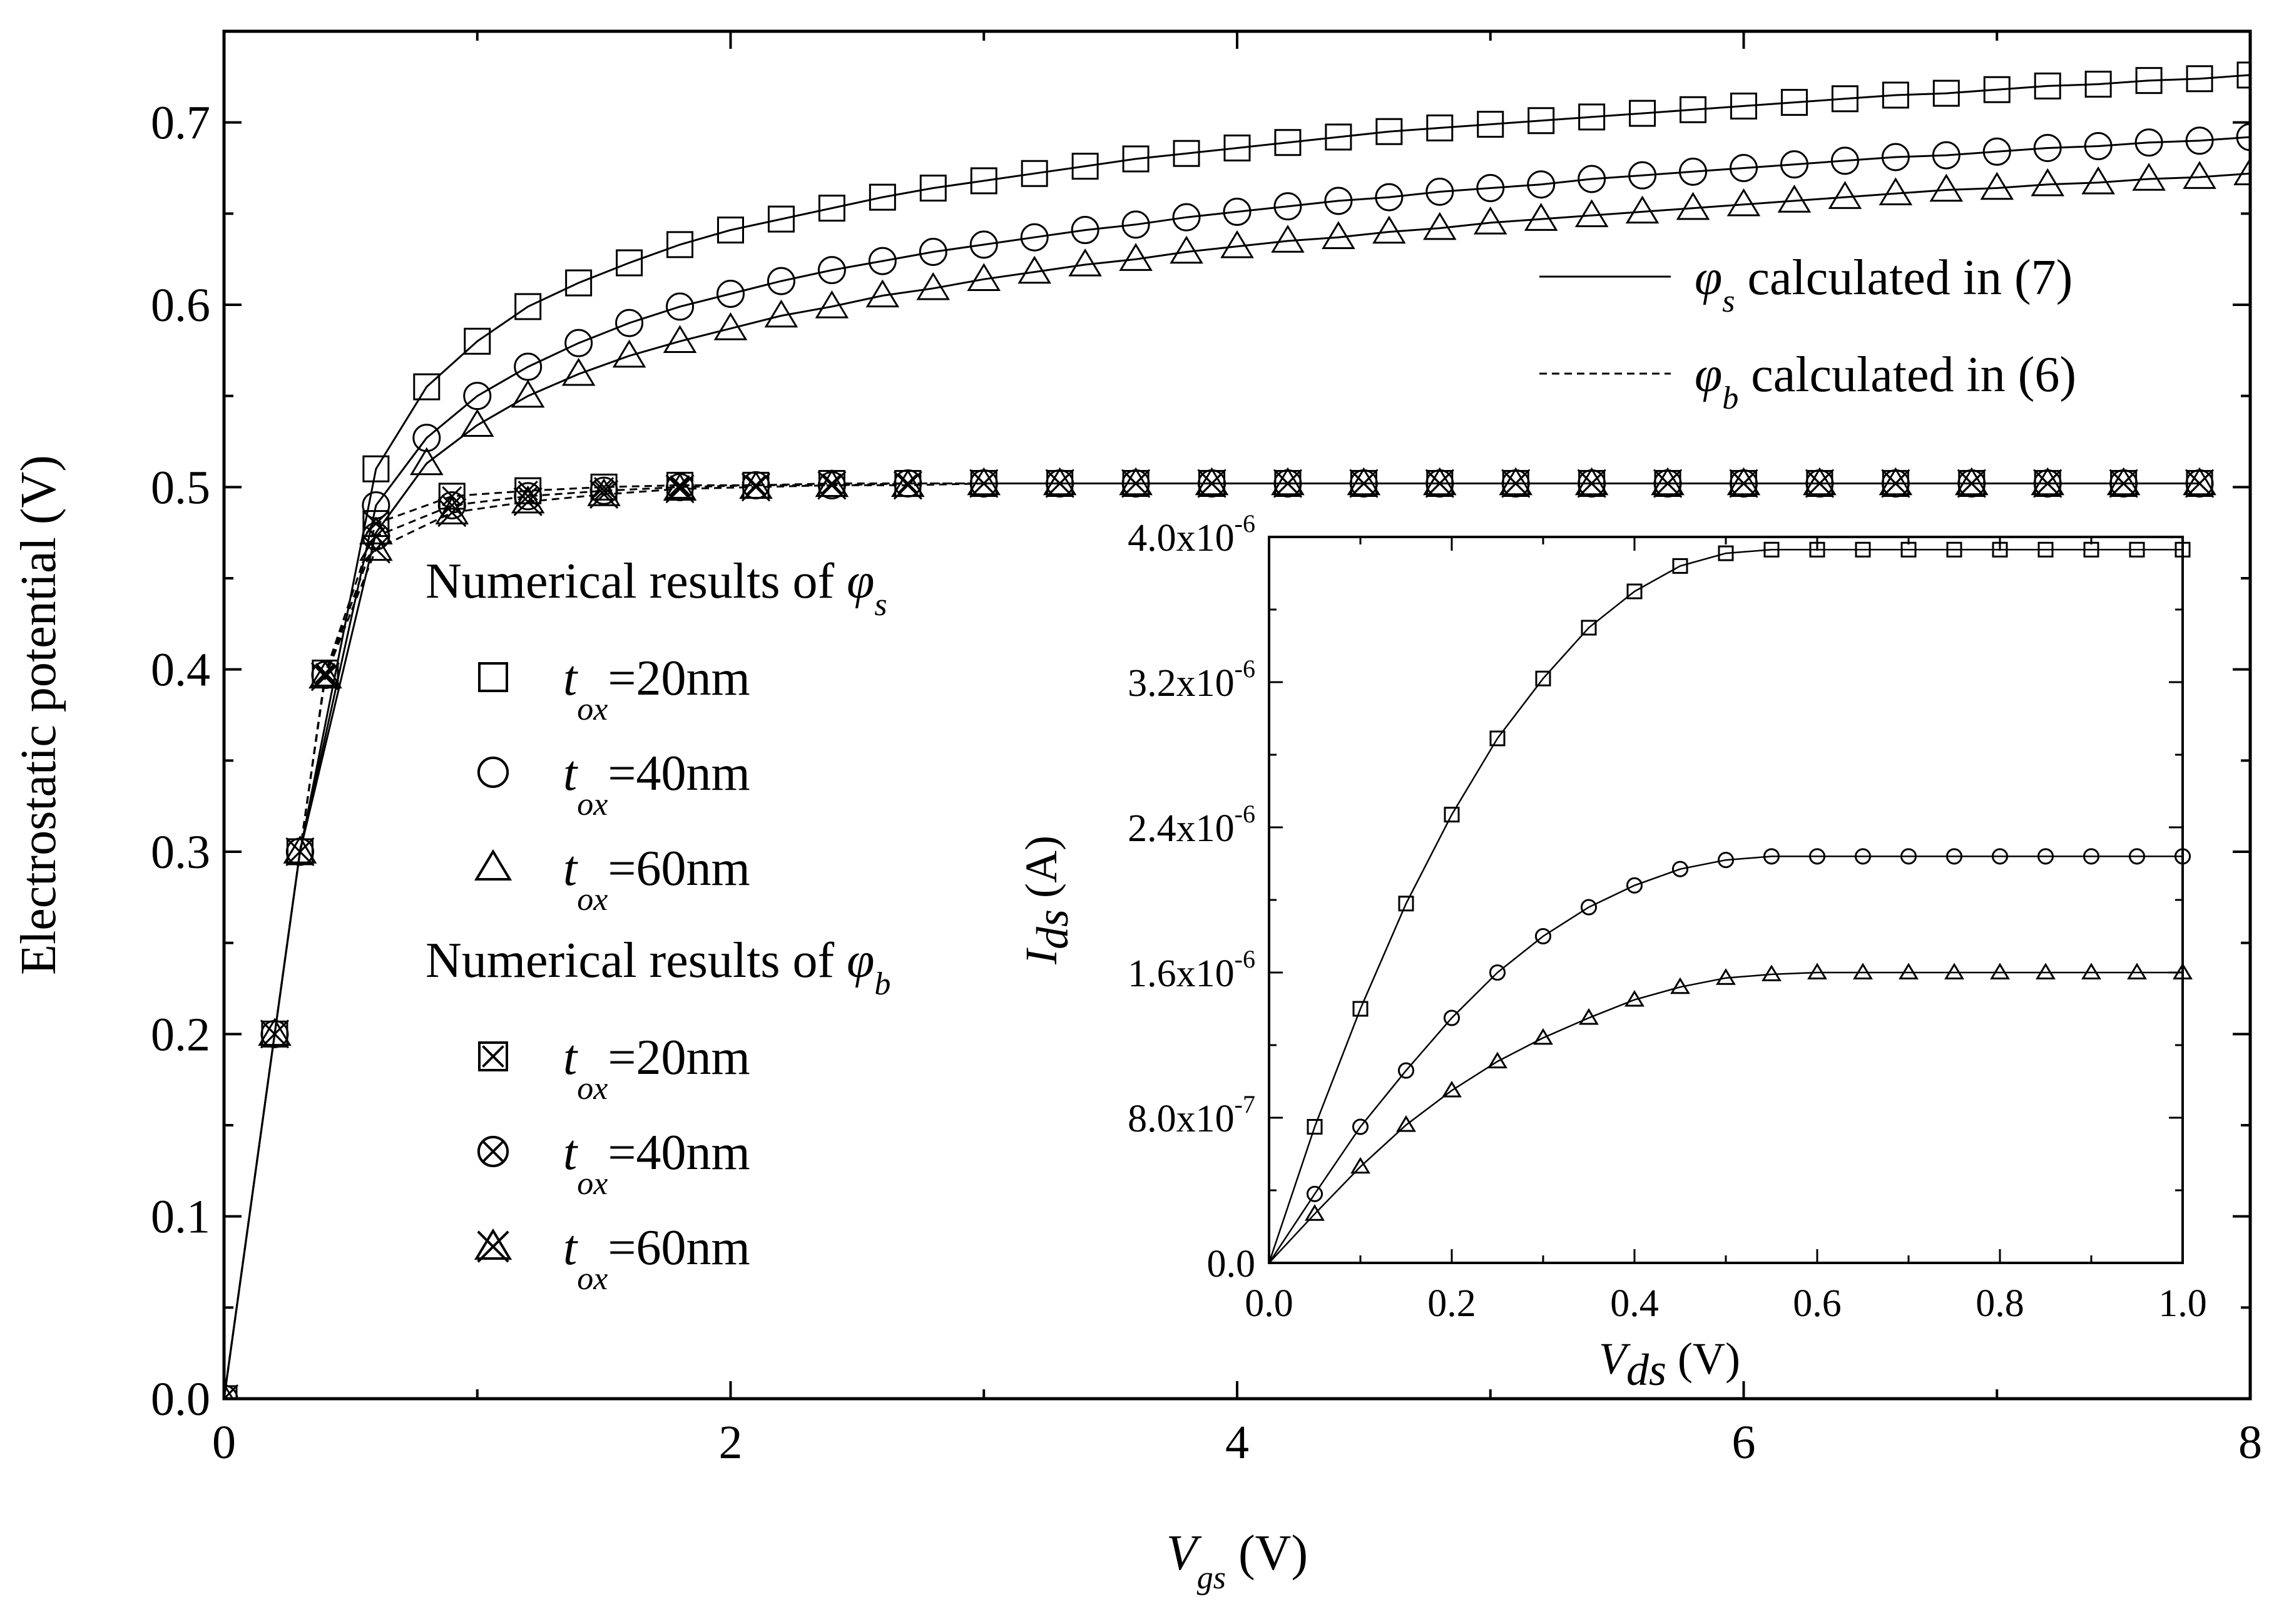 This screenshot has width=2269, height=1624. I want to click on y-tick-label: 0.7, so click(181, 123).